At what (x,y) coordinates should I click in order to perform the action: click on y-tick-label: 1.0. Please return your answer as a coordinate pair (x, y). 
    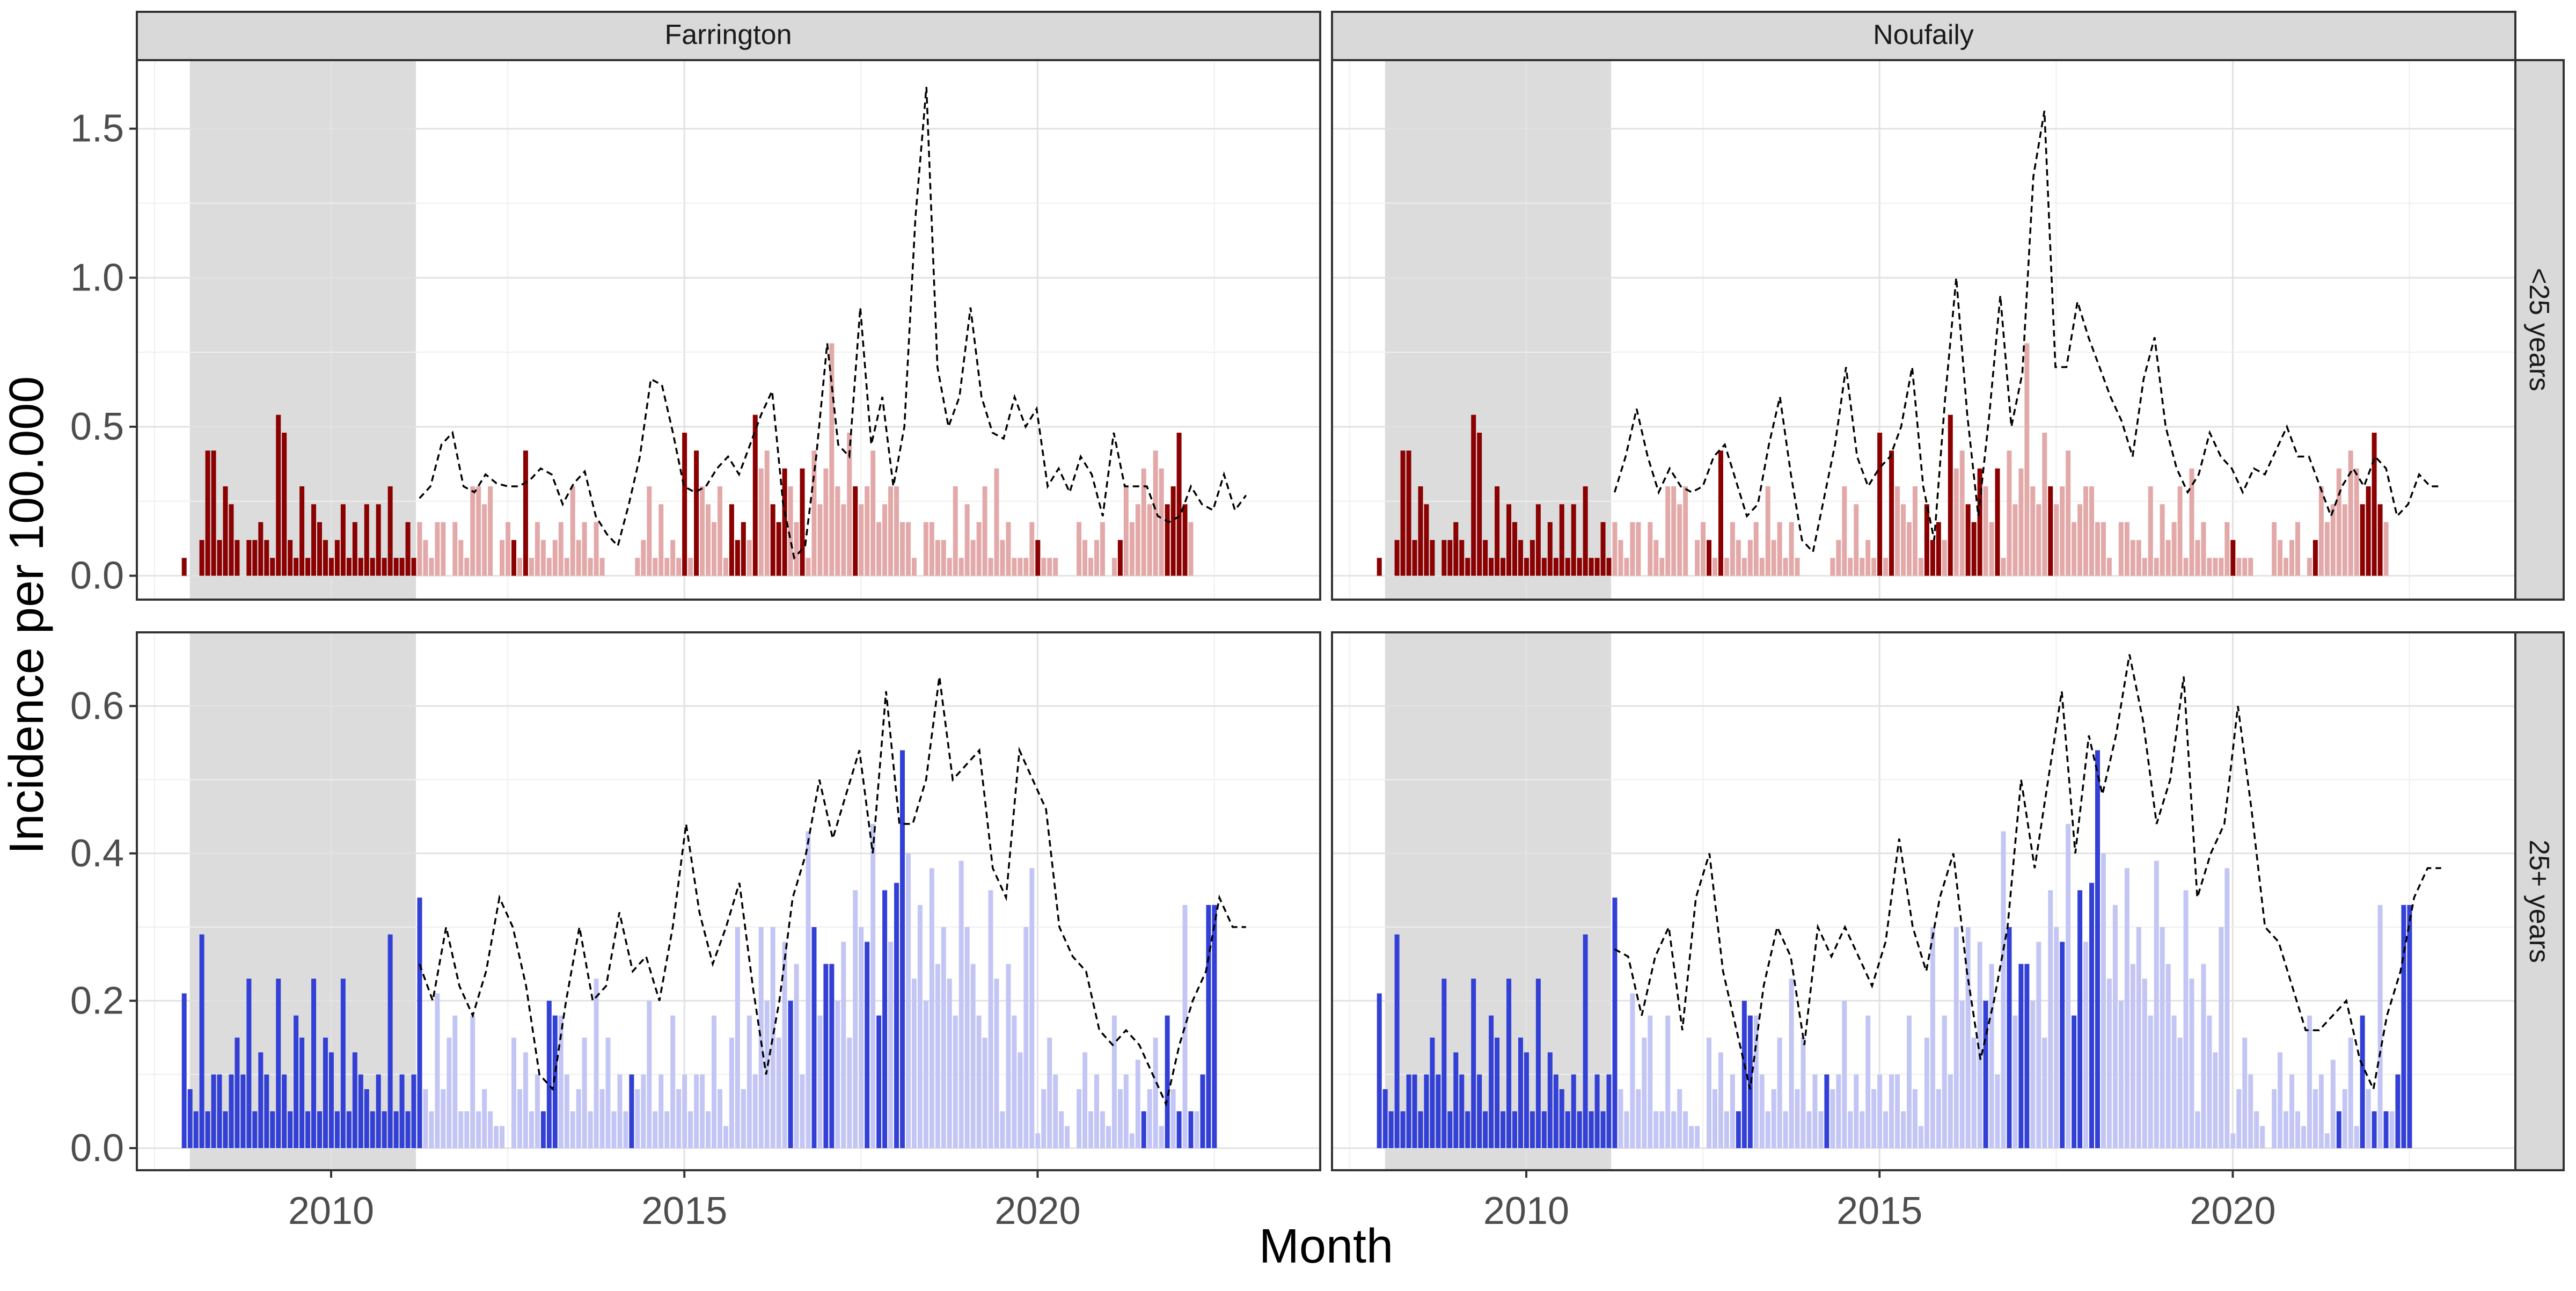
    Looking at the image, I should click on (97, 277).